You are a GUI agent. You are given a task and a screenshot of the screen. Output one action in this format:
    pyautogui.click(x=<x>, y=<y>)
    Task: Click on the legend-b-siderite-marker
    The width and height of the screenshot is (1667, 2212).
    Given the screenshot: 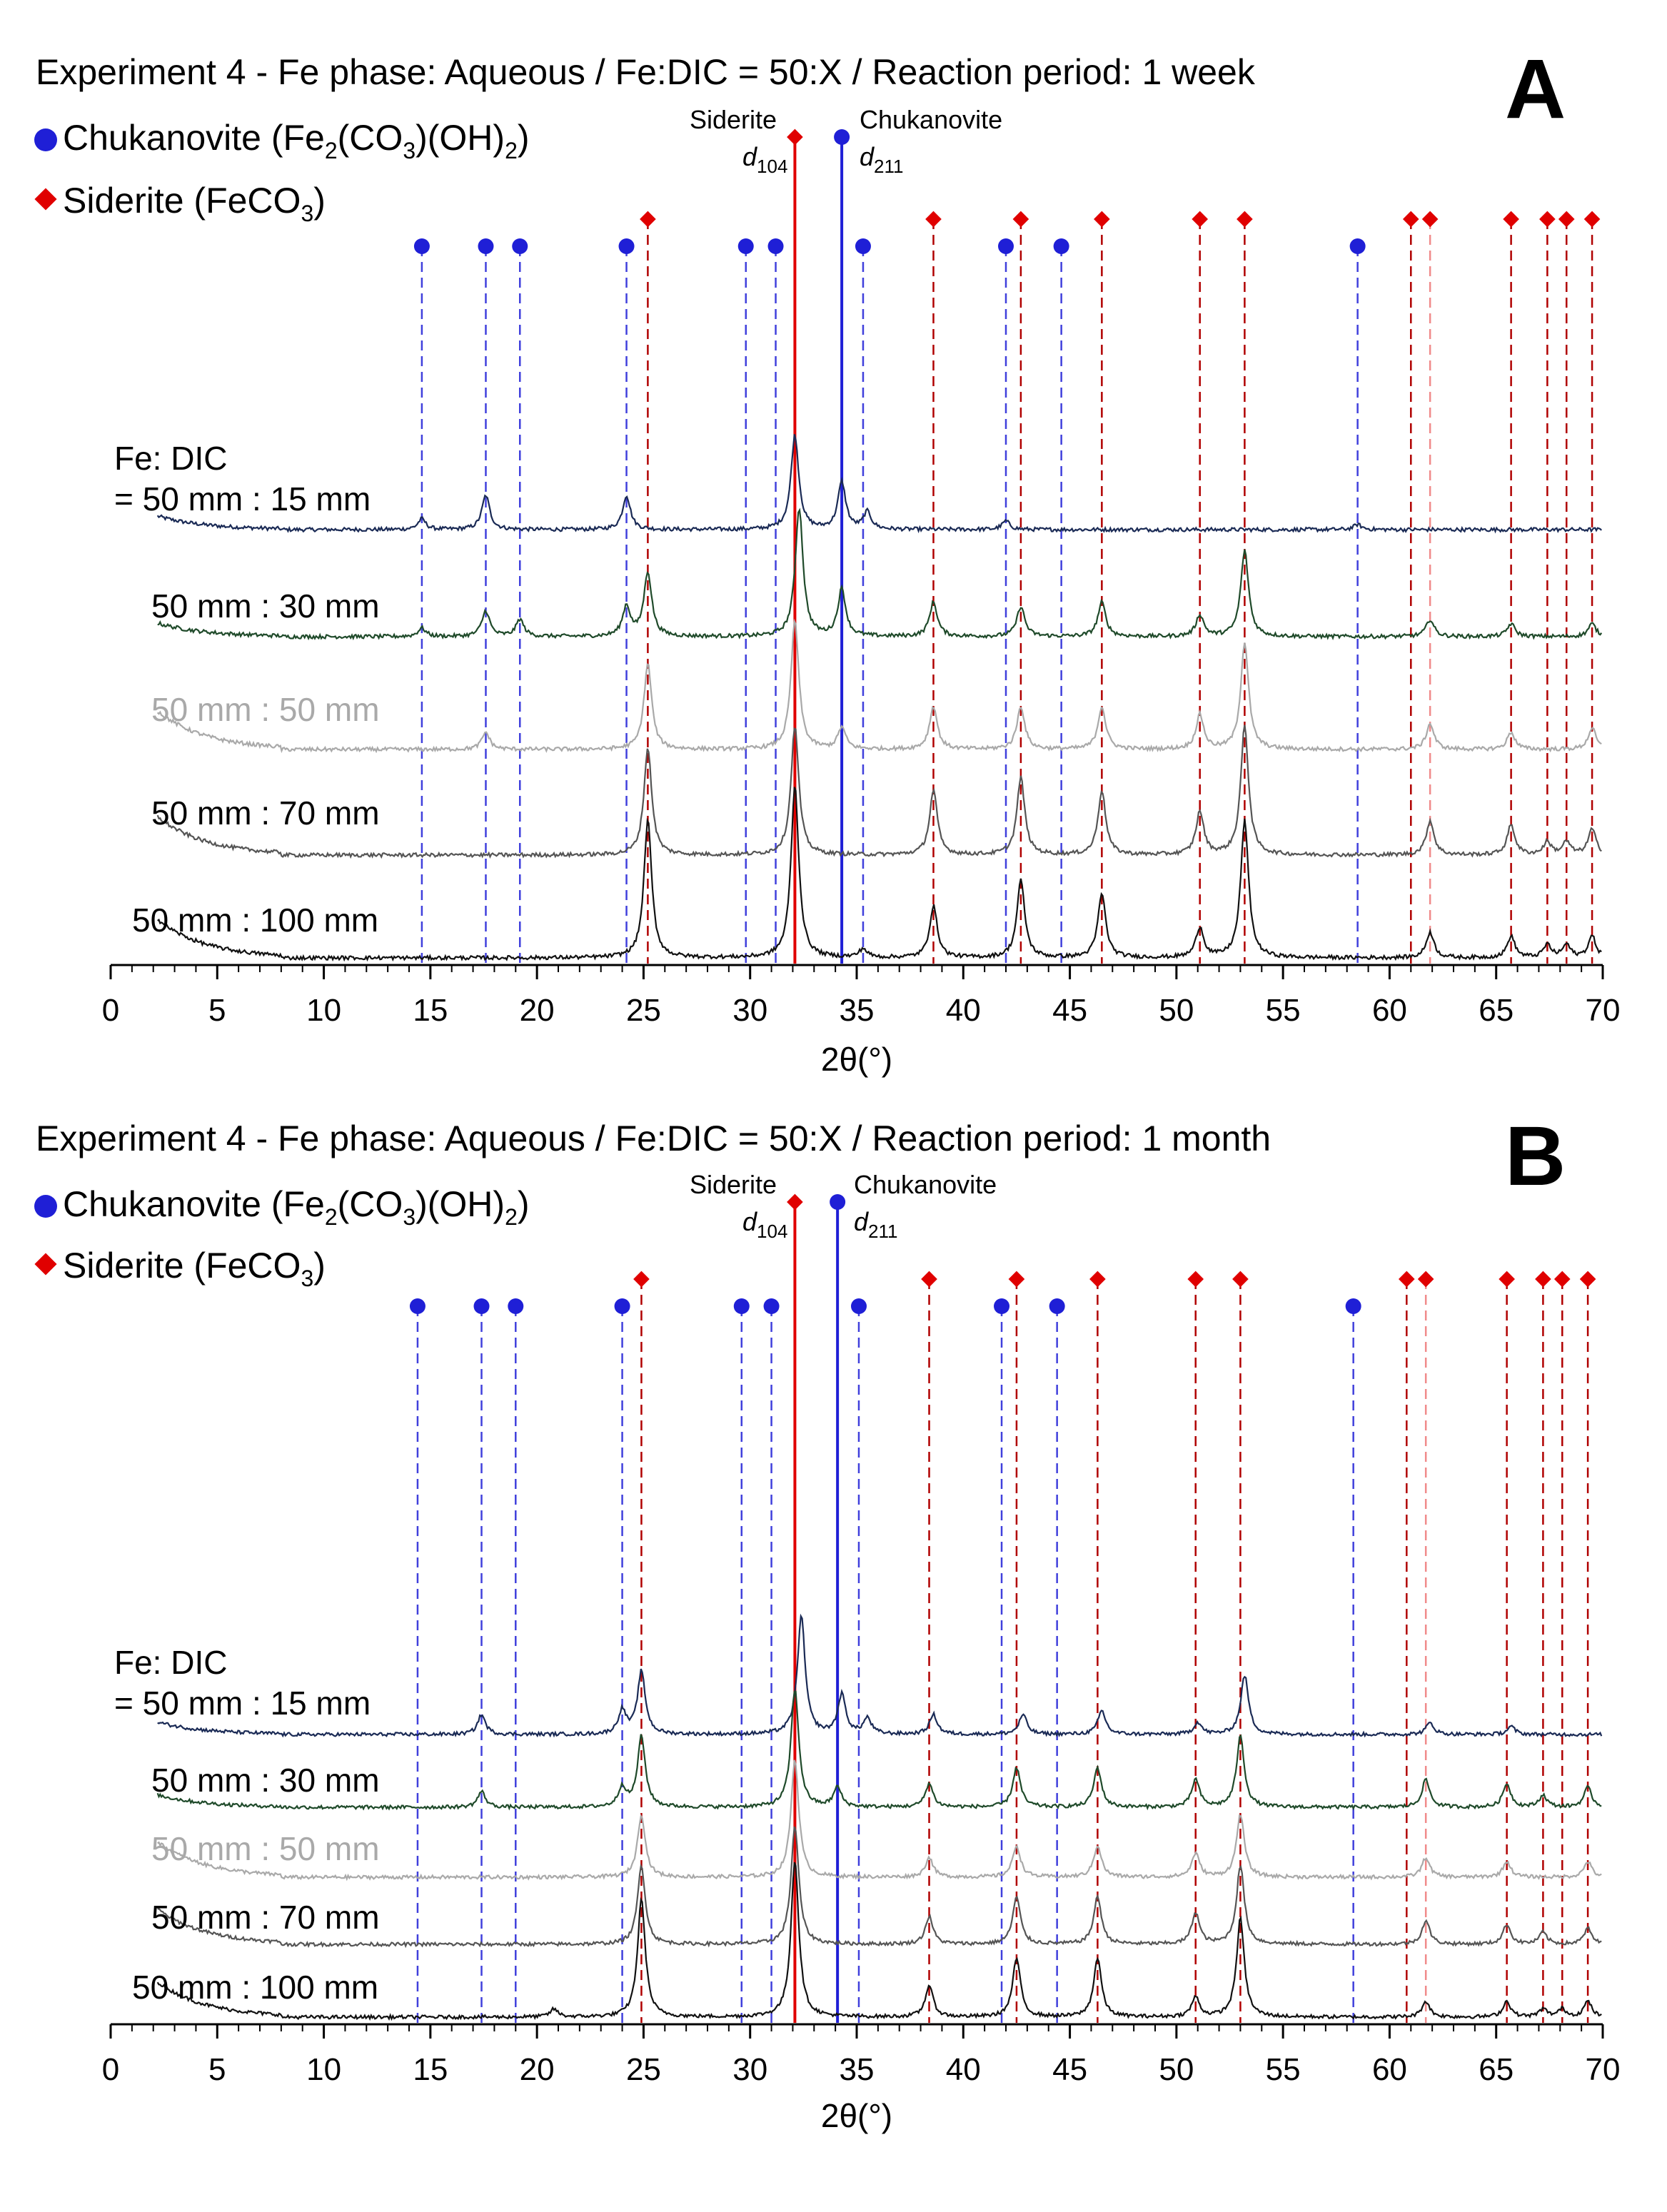 What is the action you would take?
    pyautogui.click(x=45, y=1264)
    